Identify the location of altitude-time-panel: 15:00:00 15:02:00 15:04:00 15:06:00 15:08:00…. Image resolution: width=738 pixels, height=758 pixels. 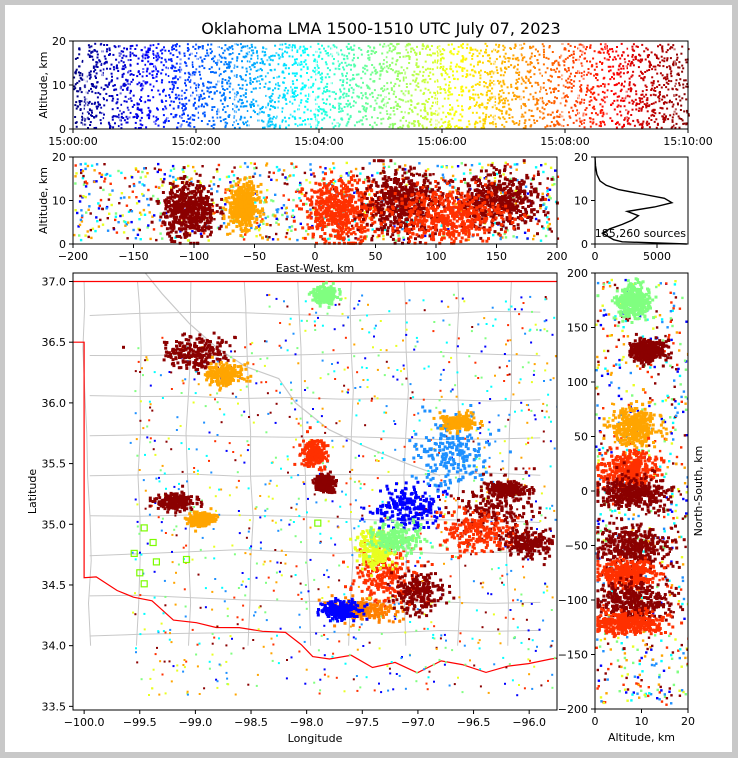
(375, 91).